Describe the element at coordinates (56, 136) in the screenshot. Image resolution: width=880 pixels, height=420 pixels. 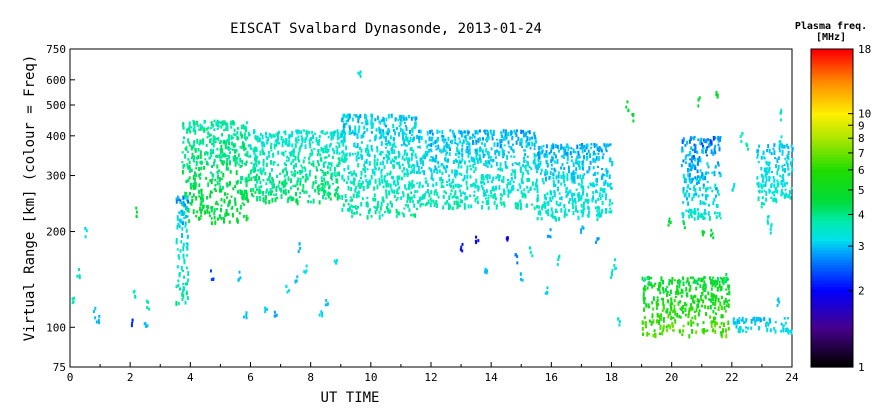
I see `y-tick-label: 400` at that location.